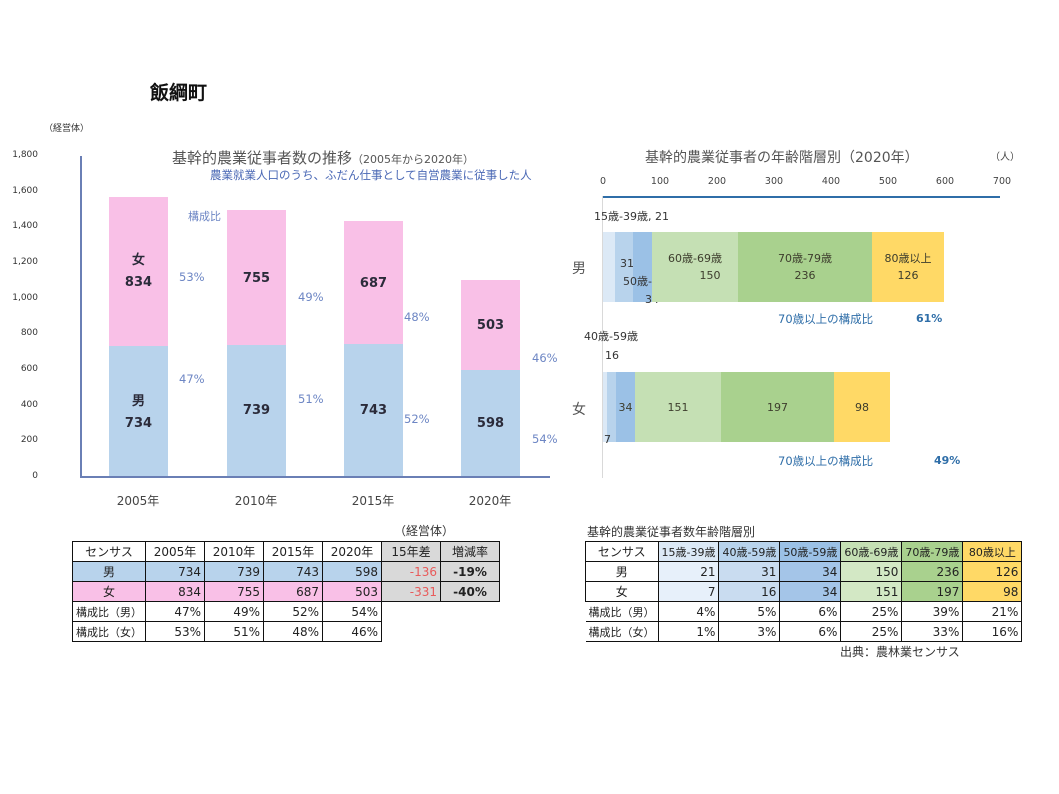 The height and width of the screenshot is (794, 1059). What do you see at coordinates (256, 501) in the screenshot?
I see `x-label-2010: 2010年` at bounding box center [256, 501].